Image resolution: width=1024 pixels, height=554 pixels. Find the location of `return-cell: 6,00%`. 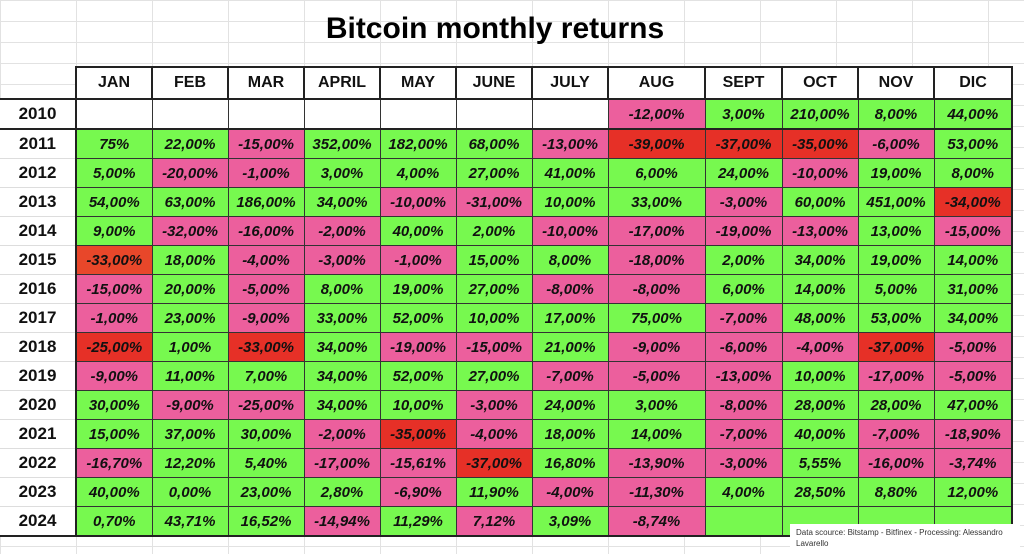

return-cell: 6,00% is located at coordinates (656, 173).